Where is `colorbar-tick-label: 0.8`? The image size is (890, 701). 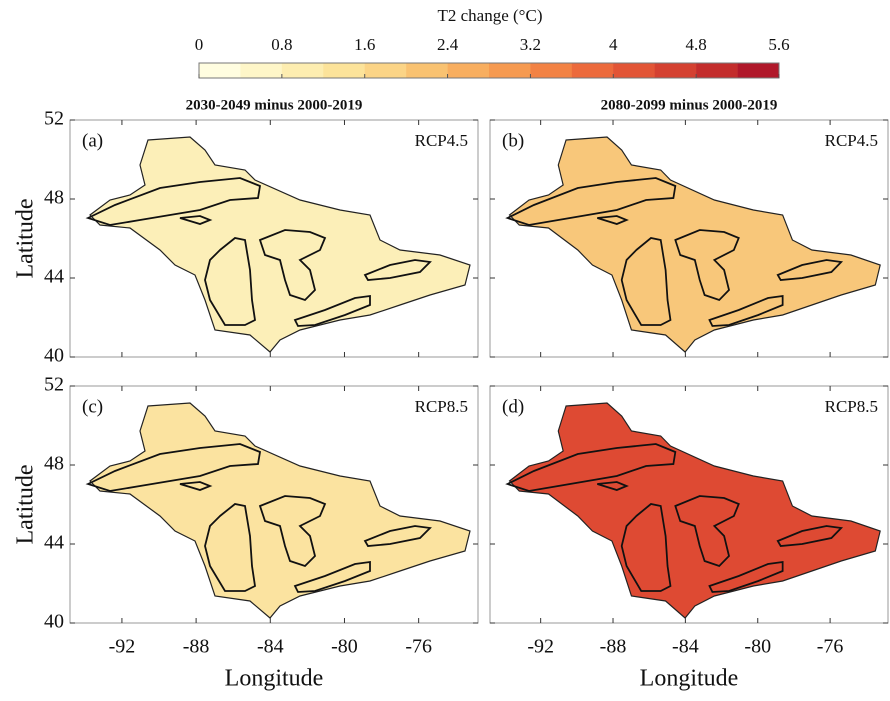
colorbar-tick-label: 0.8 is located at coordinates (281, 44).